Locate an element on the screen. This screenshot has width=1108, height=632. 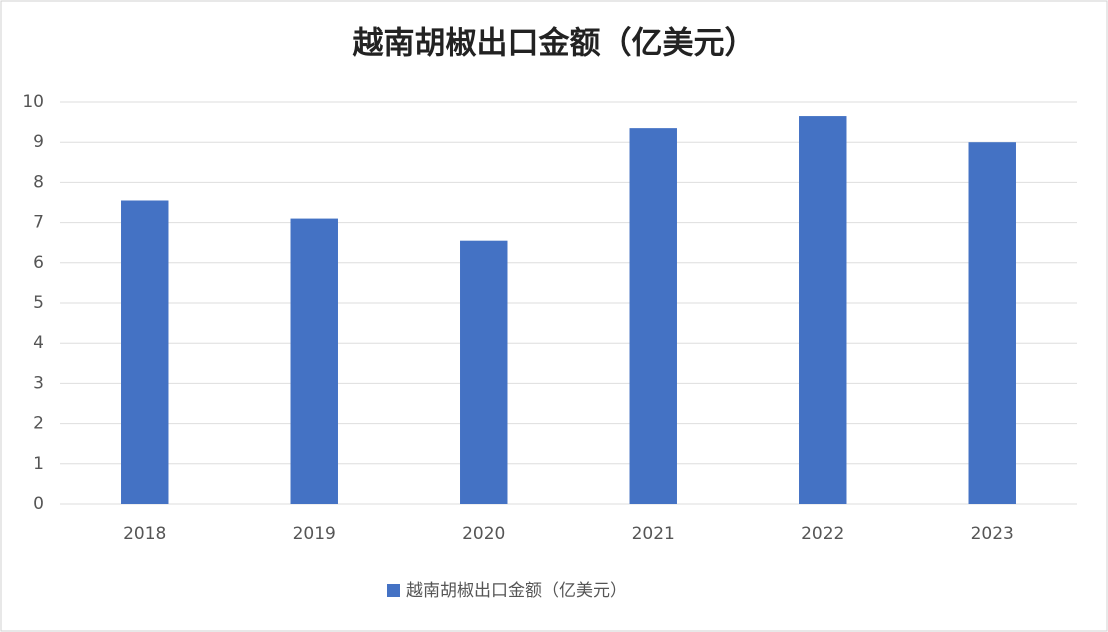
y-tick-label: 9 is located at coordinates (38, 142).